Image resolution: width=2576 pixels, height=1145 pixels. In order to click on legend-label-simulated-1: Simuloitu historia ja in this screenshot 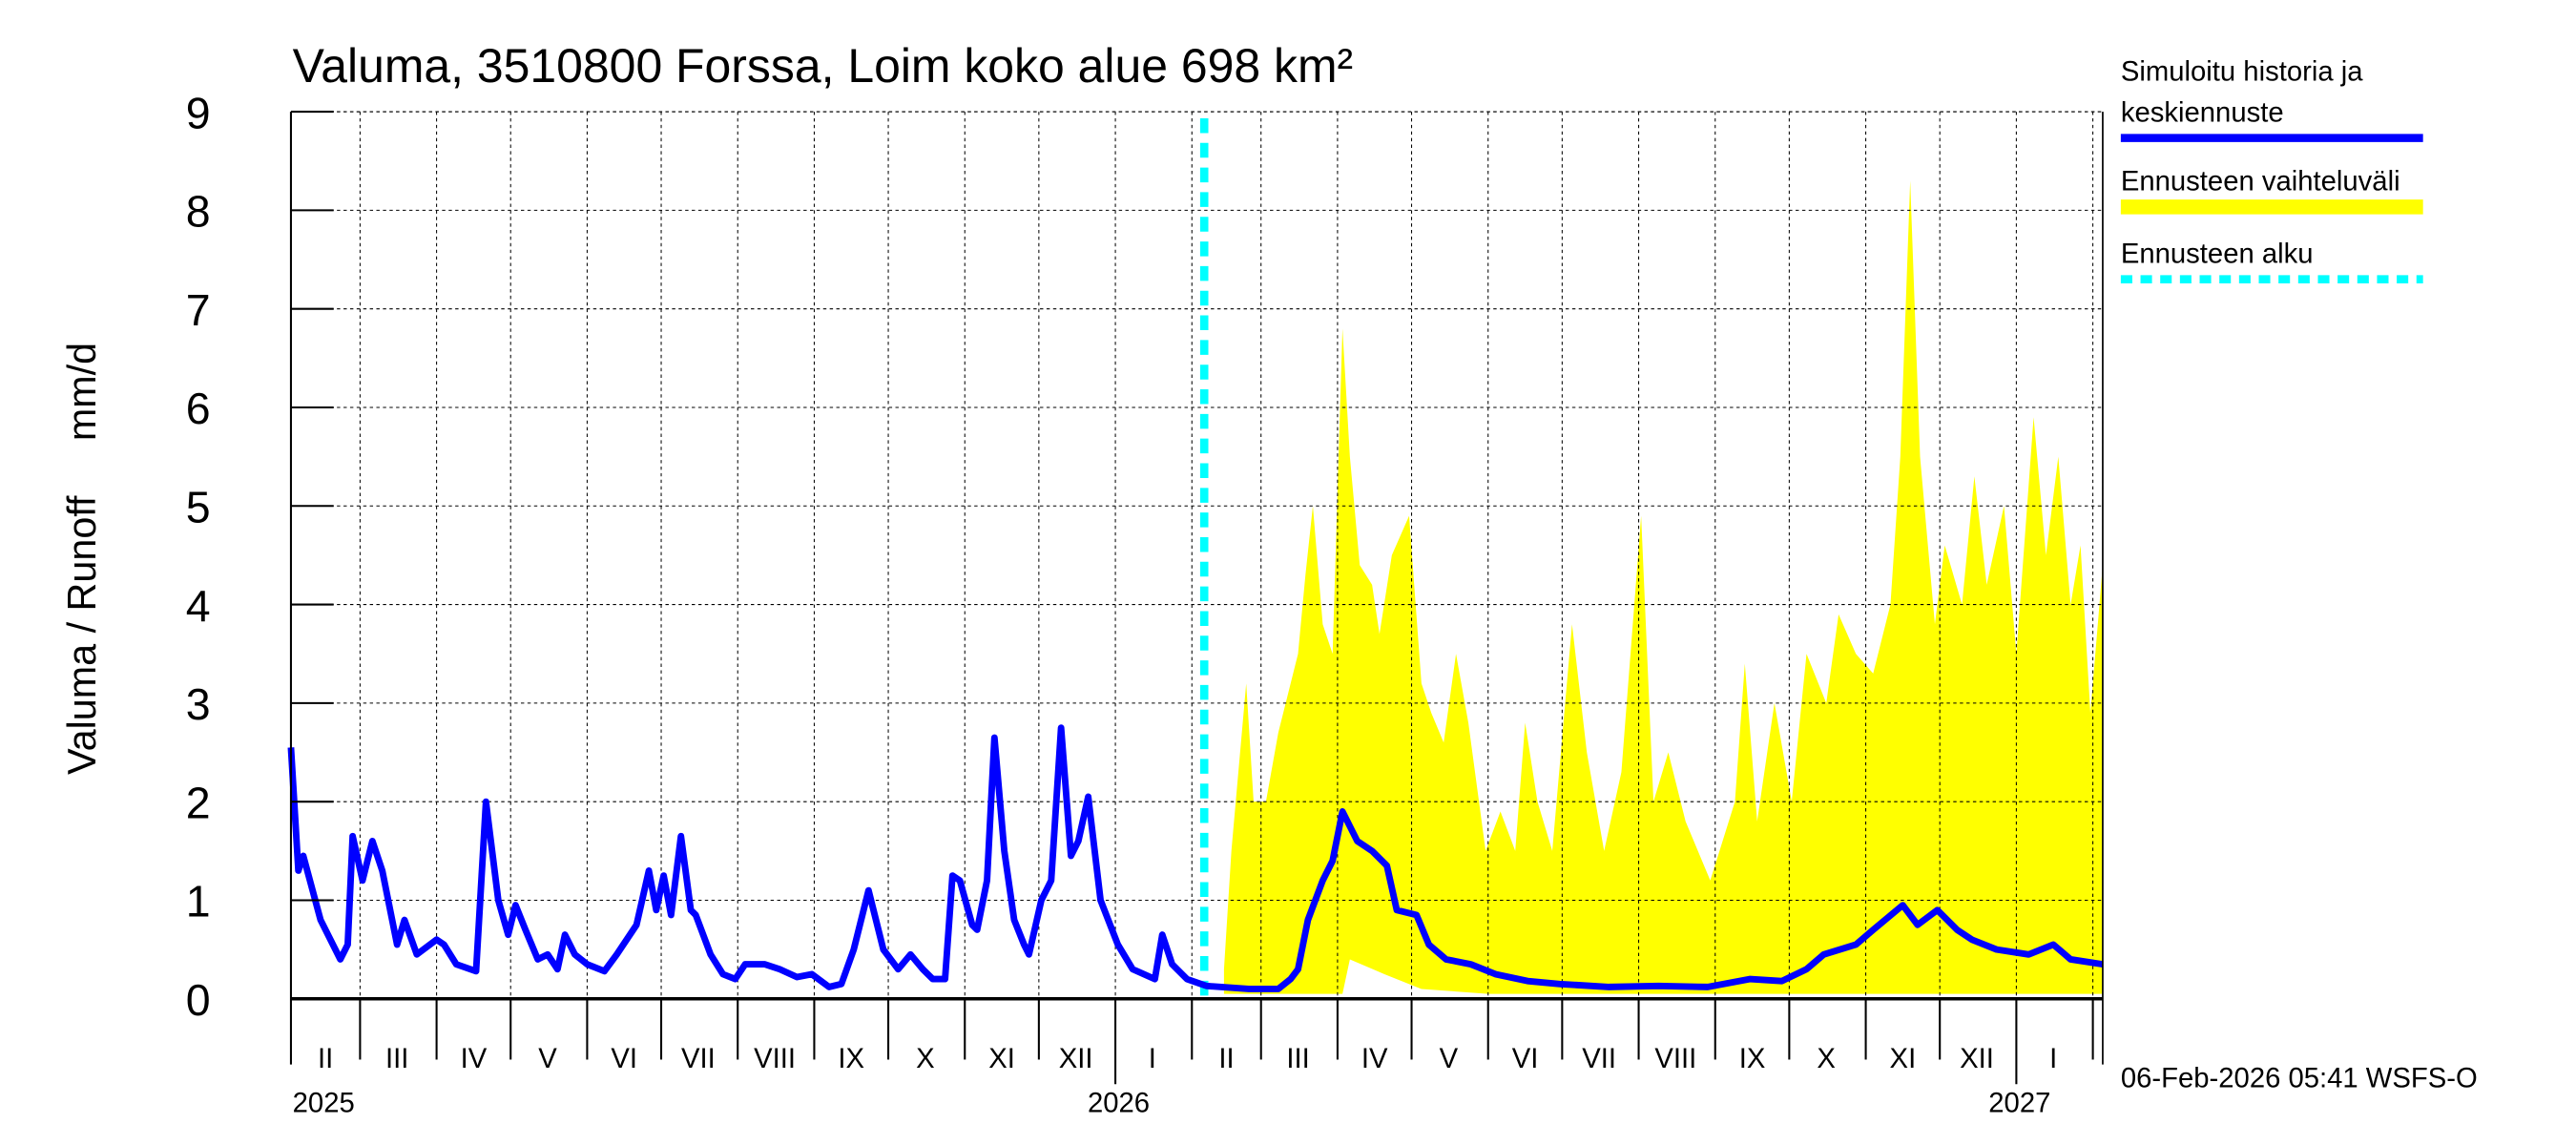, I will do `click(2242, 71)`.